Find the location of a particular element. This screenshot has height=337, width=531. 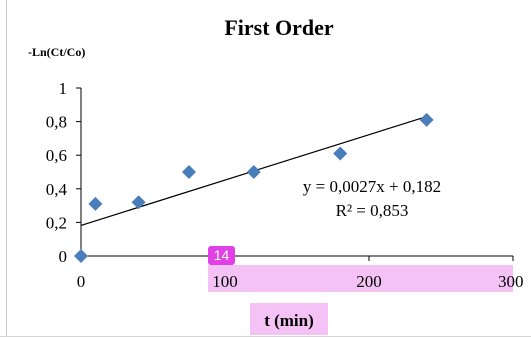

y-tick-label: 0,8 is located at coordinates (56, 122).